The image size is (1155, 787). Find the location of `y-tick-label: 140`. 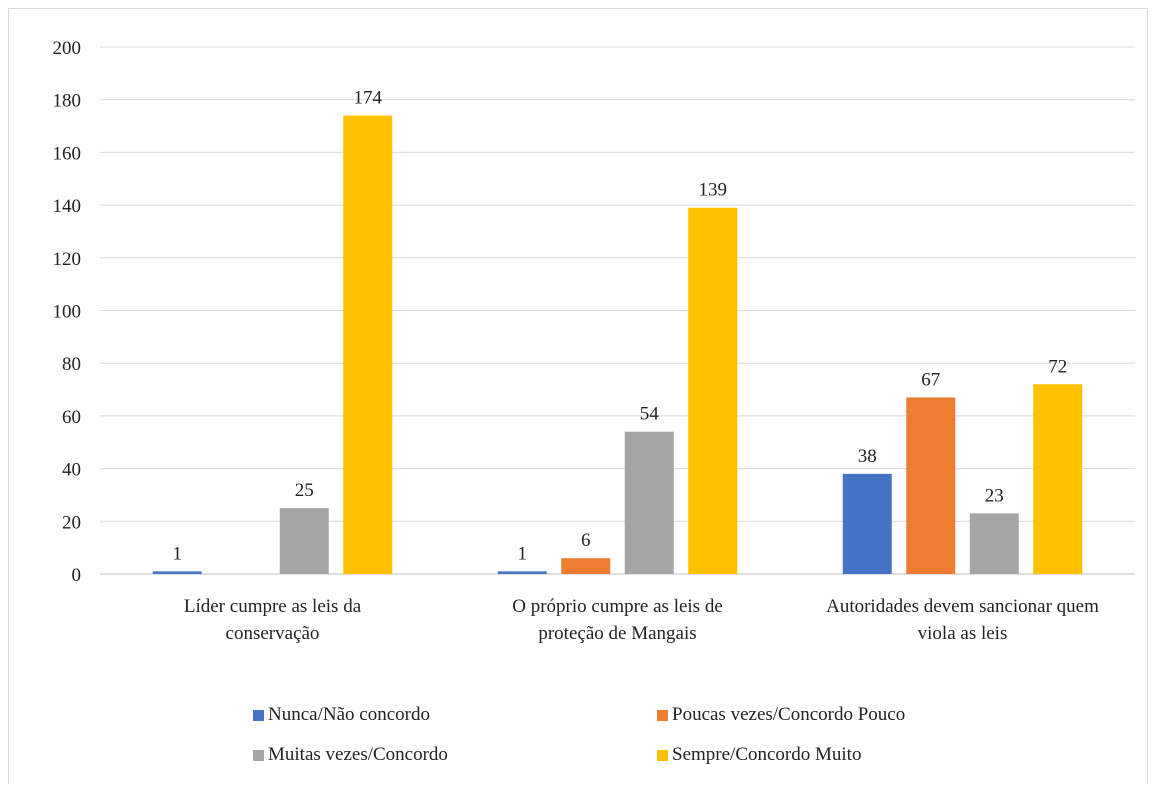

y-tick-label: 140 is located at coordinates (67, 206).